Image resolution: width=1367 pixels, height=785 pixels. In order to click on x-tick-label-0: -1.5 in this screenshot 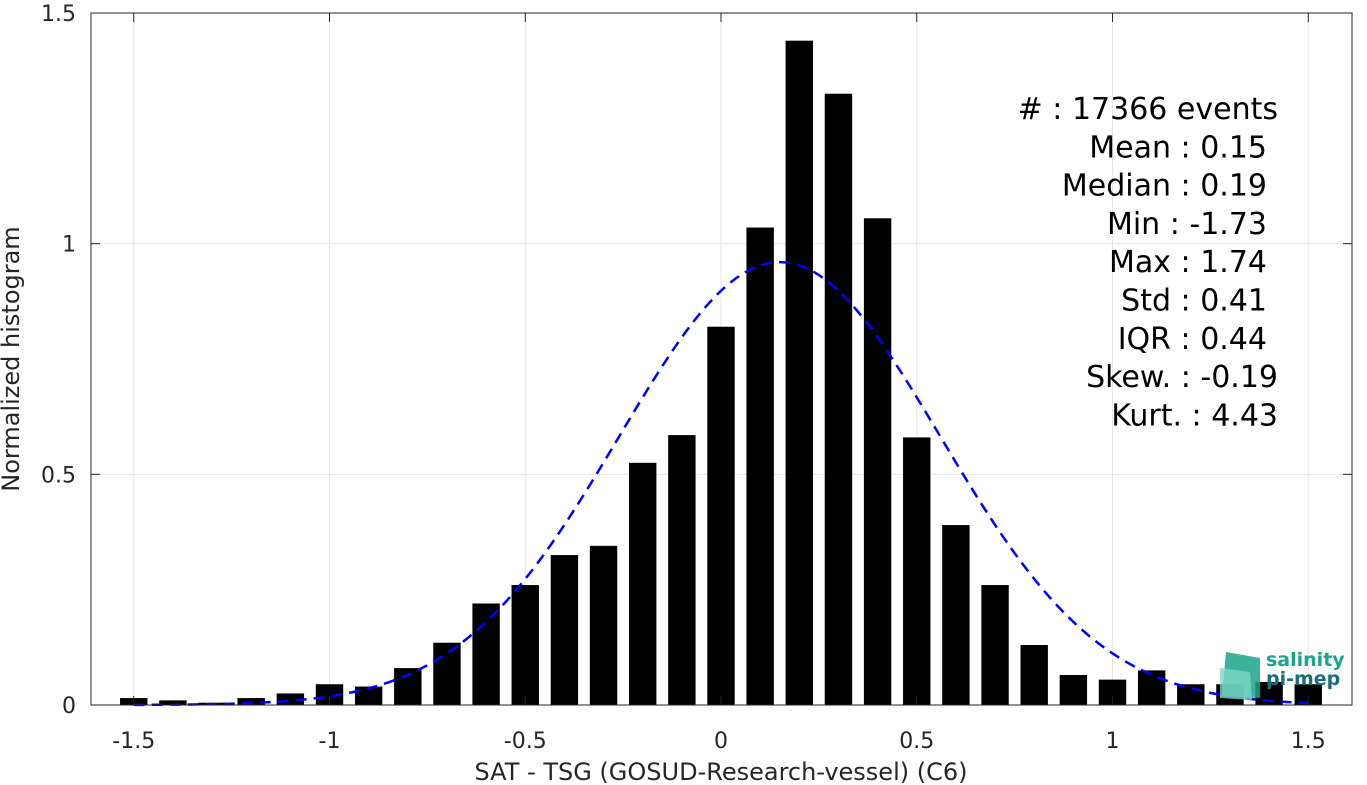, I will do `click(133, 741)`.